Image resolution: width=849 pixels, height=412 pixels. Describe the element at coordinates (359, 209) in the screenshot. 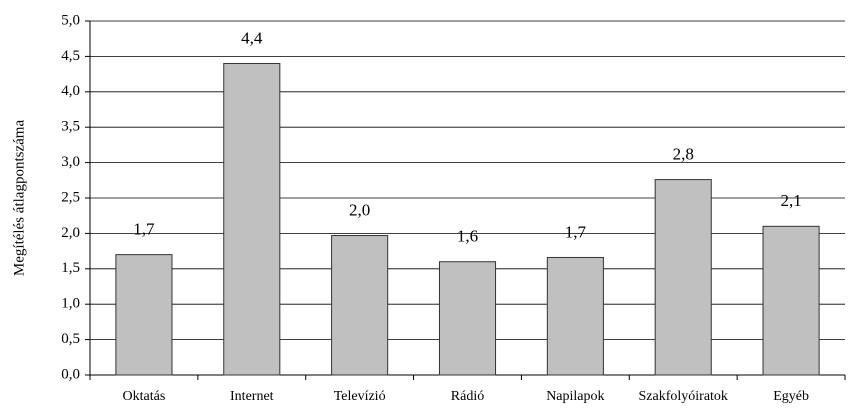

I see `data-label: 2,0` at that location.